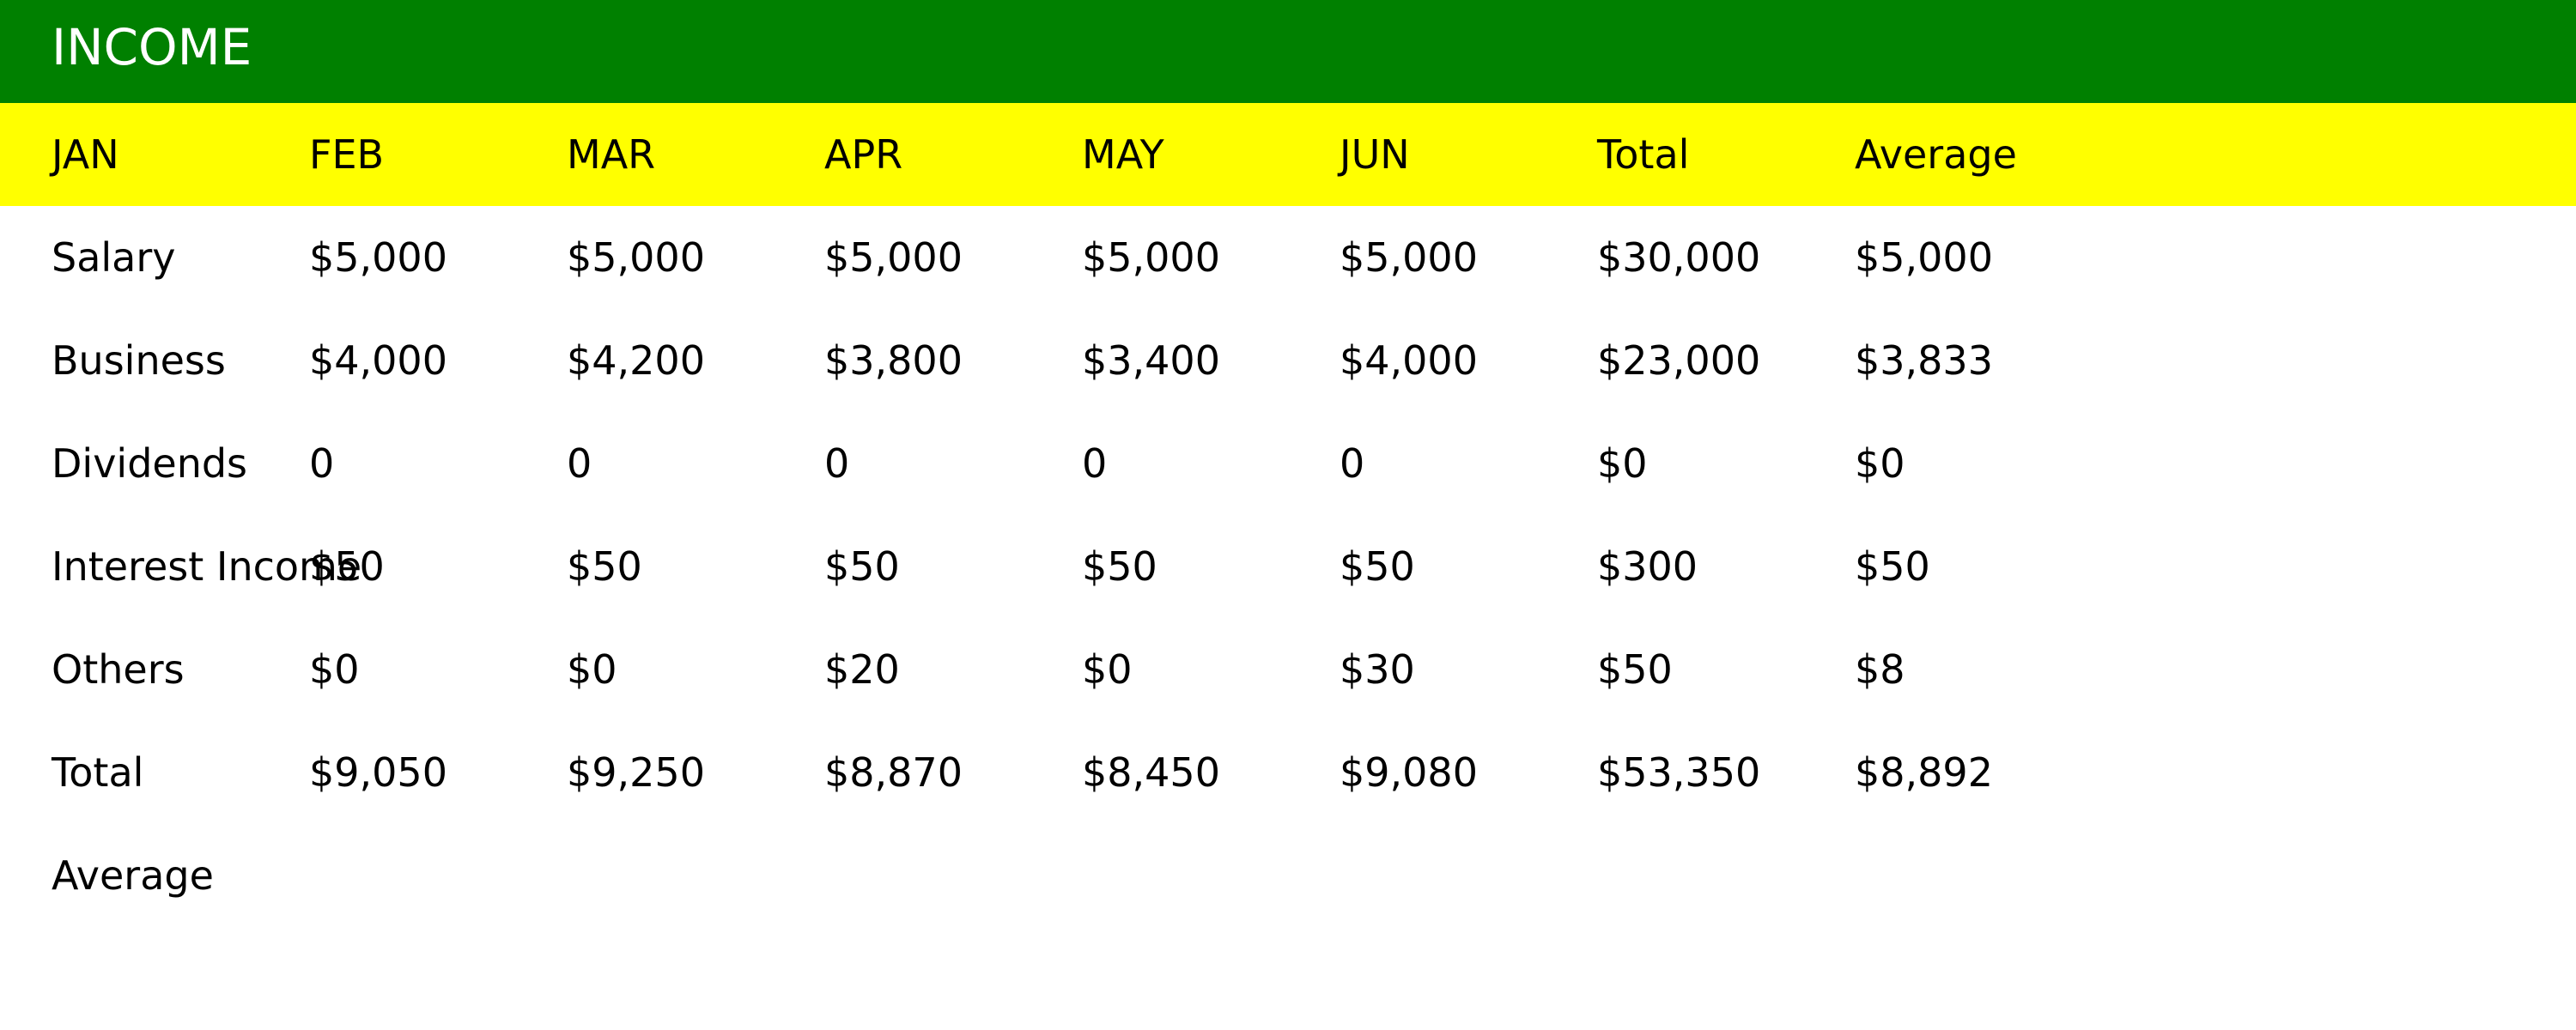 The height and width of the screenshot is (1030, 2576). What do you see at coordinates (1378, 669) in the screenshot?
I see `table-cell: $30` at bounding box center [1378, 669].